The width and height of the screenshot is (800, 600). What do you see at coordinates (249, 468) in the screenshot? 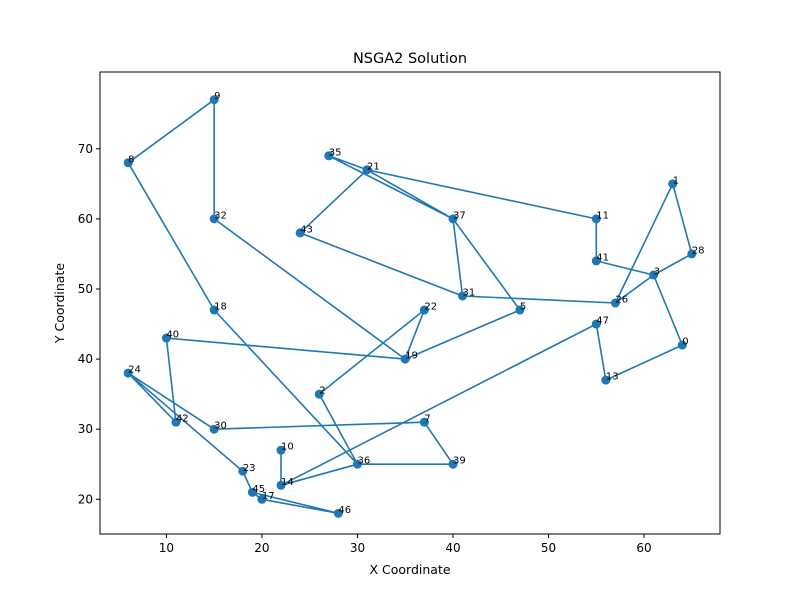
I see `city-label-23: 23` at bounding box center [249, 468].